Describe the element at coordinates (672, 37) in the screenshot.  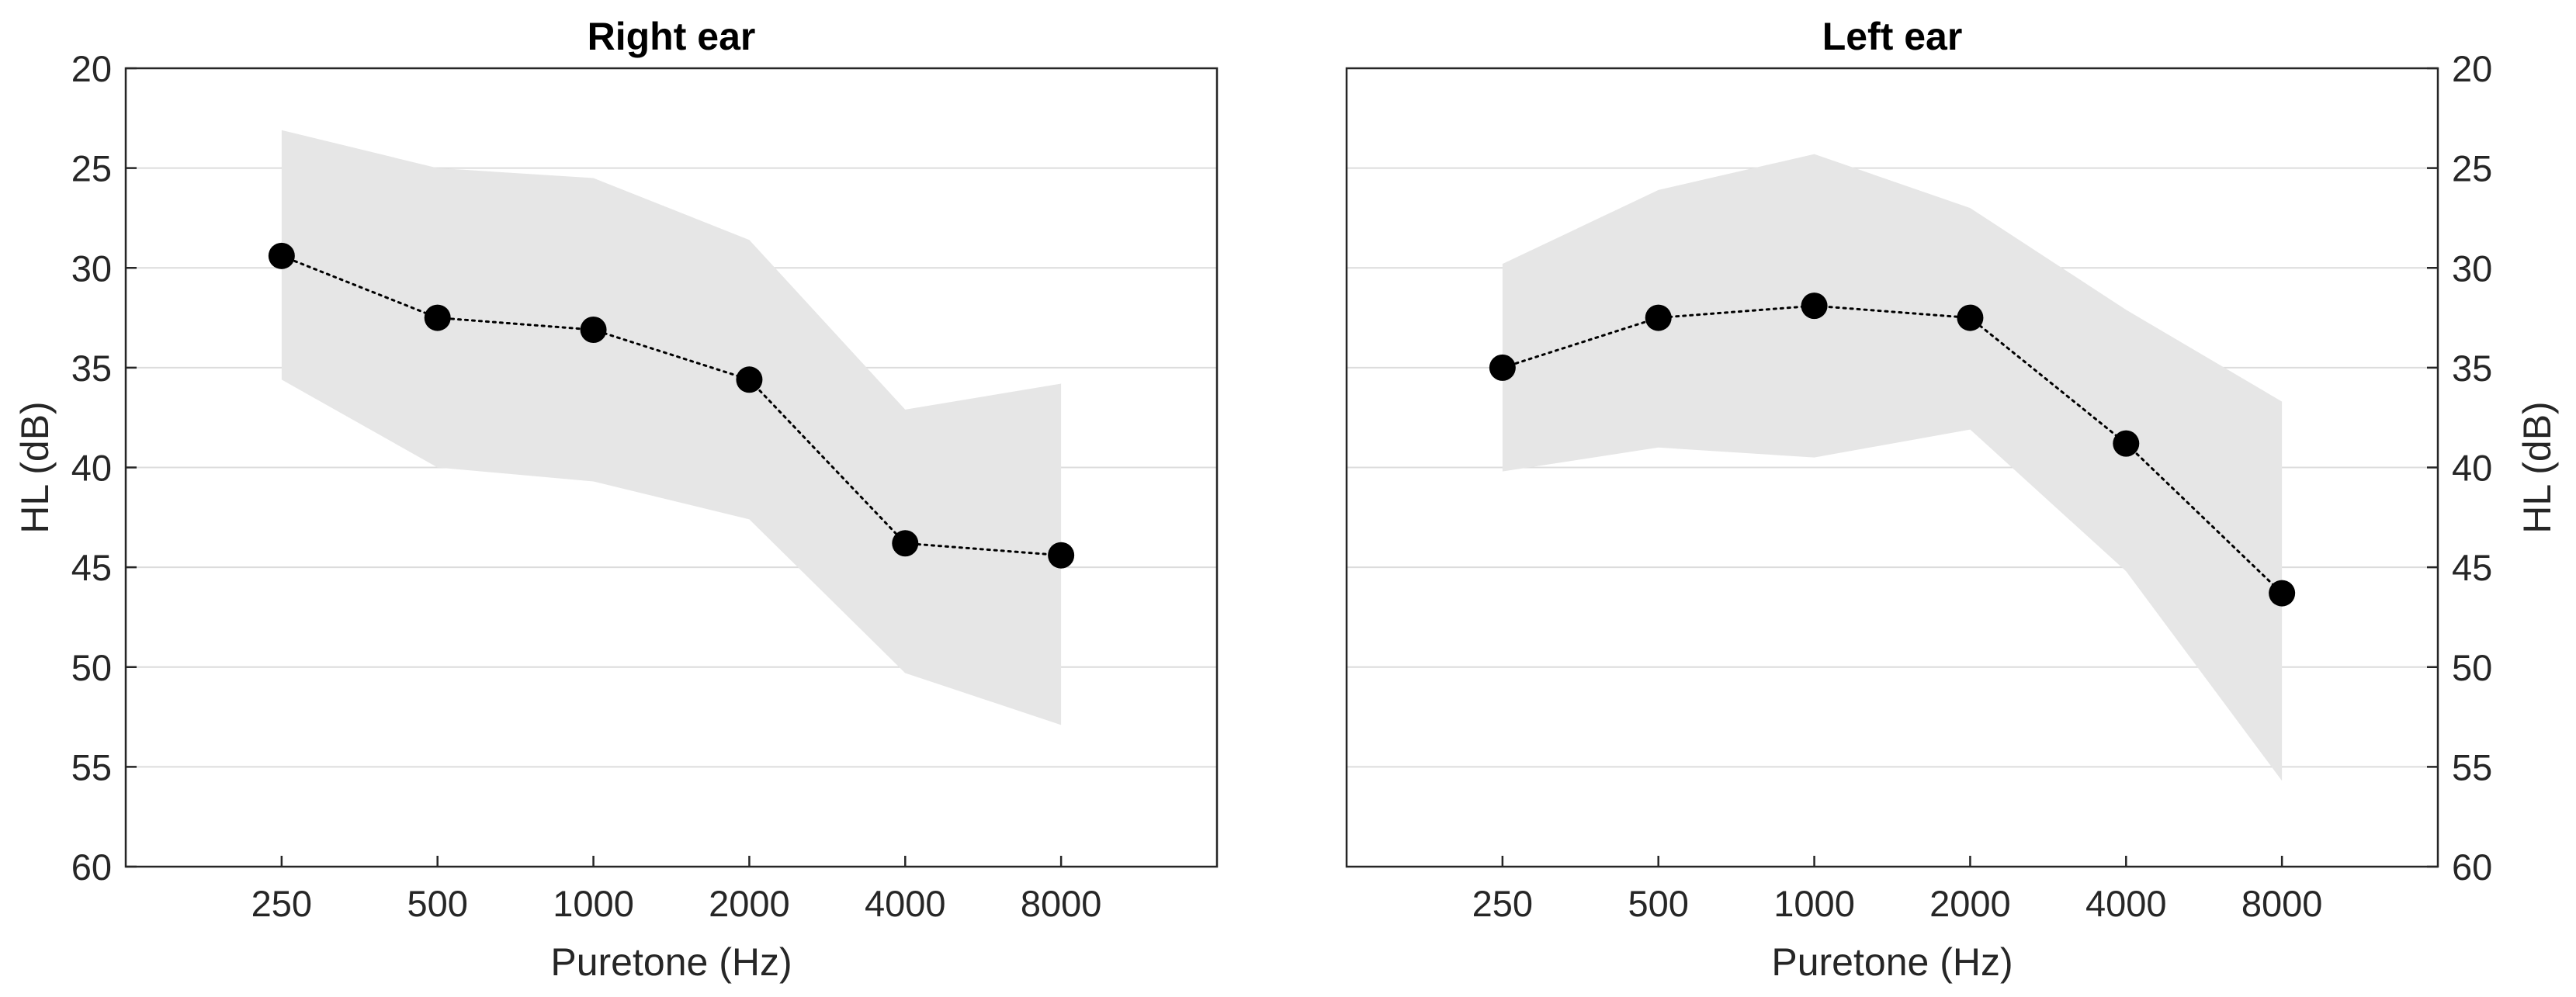
I see `chart-title: Right ear` at that location.